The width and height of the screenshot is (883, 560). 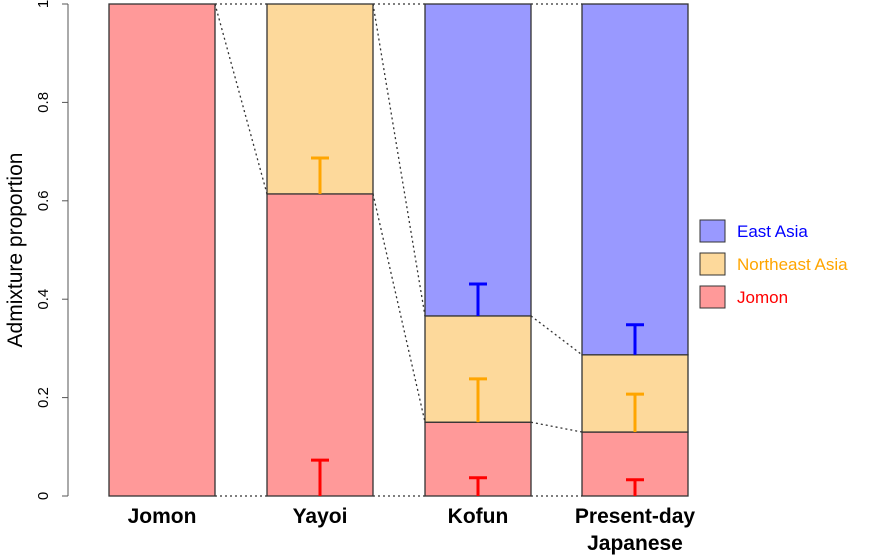 I want to click on y-tick-label: 0.6, so click(x=43, y=200).